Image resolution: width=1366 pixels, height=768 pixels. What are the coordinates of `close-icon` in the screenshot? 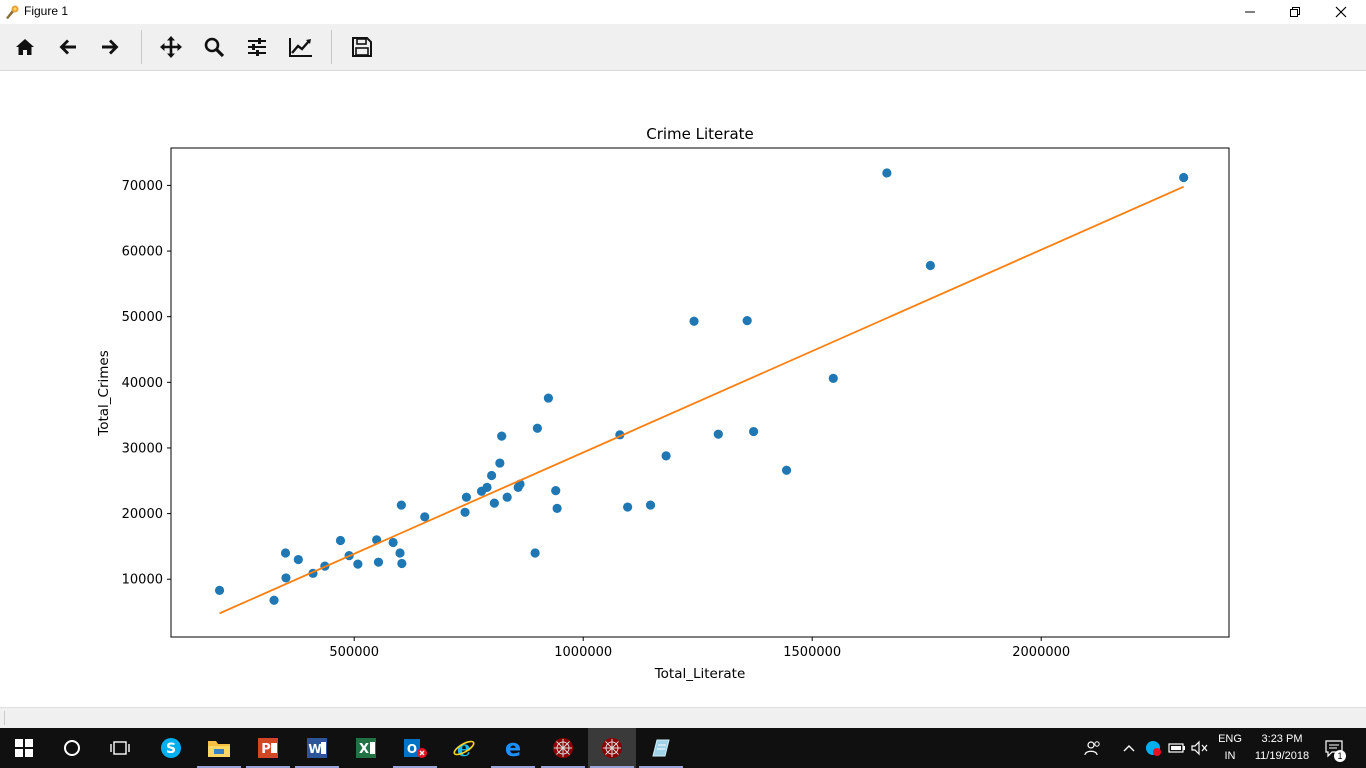 It's located at (1341, 12).